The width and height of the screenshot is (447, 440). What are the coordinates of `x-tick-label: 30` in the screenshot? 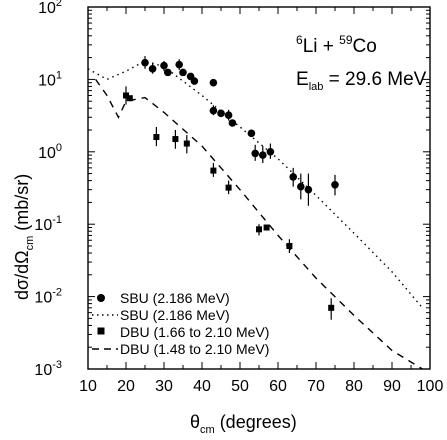 It's located at (164, 386).